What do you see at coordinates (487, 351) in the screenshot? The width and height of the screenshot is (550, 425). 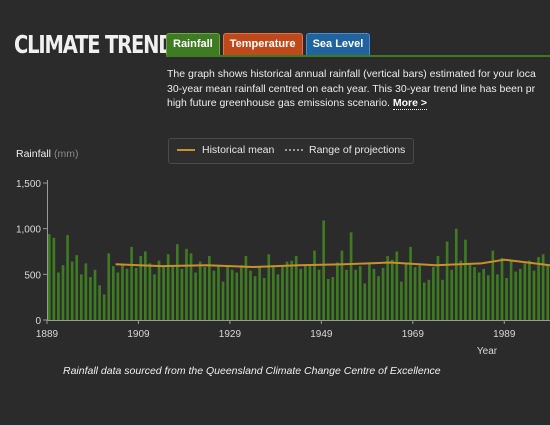 I see `x-axis-title: Year` at bounding box center [487, 351].